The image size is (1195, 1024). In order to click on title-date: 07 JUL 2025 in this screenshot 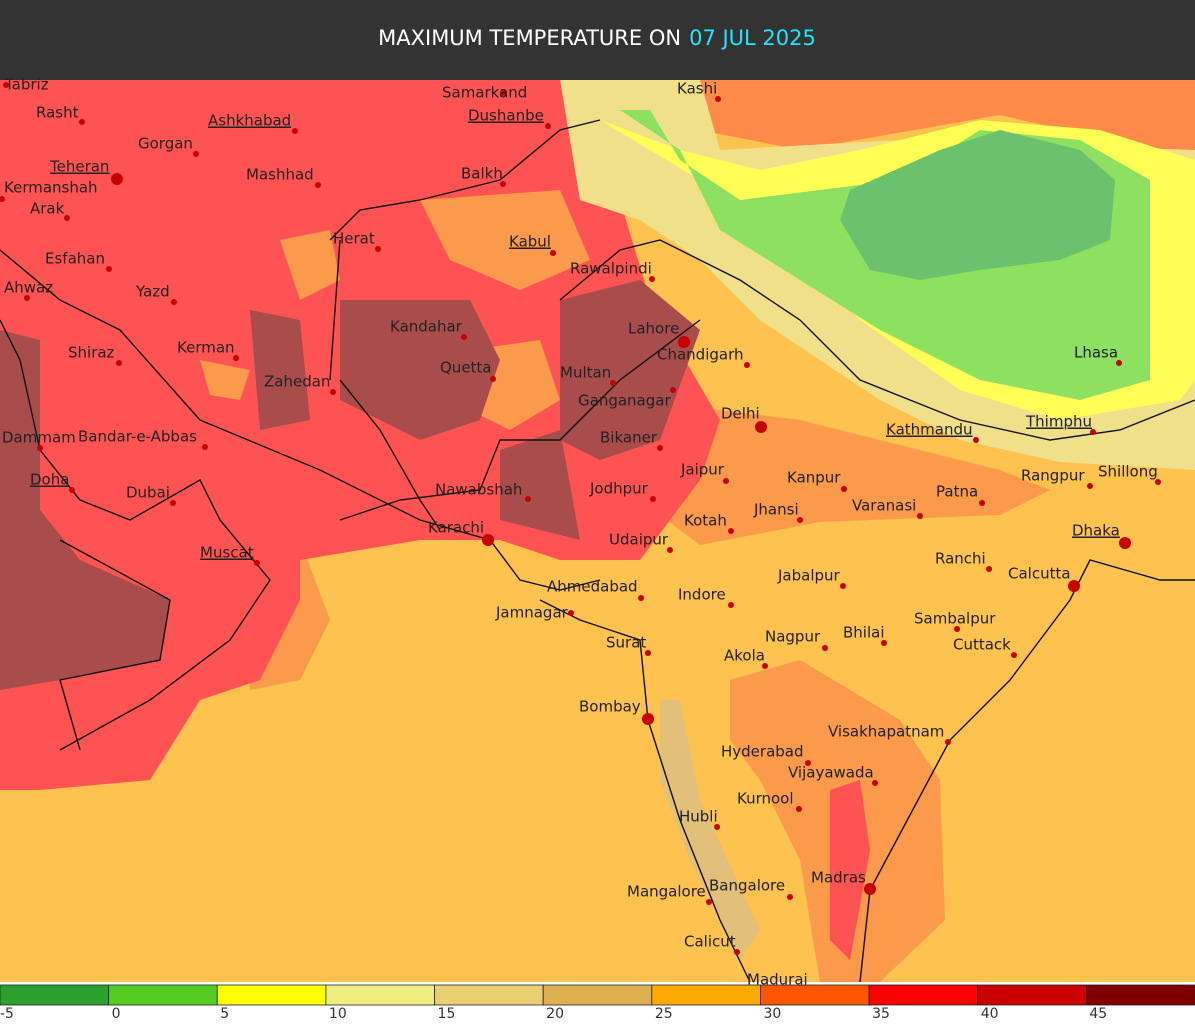, I will do `click(752, 38)`.